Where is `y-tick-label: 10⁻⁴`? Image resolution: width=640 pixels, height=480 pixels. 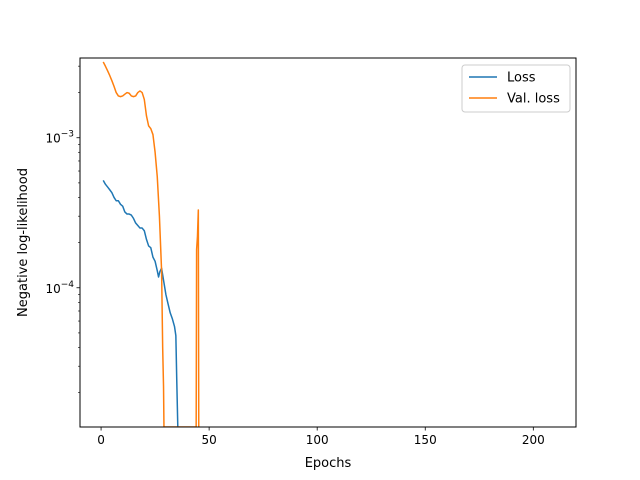 y-tick-label: 10⁻⁴ is located at coordinates (59, 288).